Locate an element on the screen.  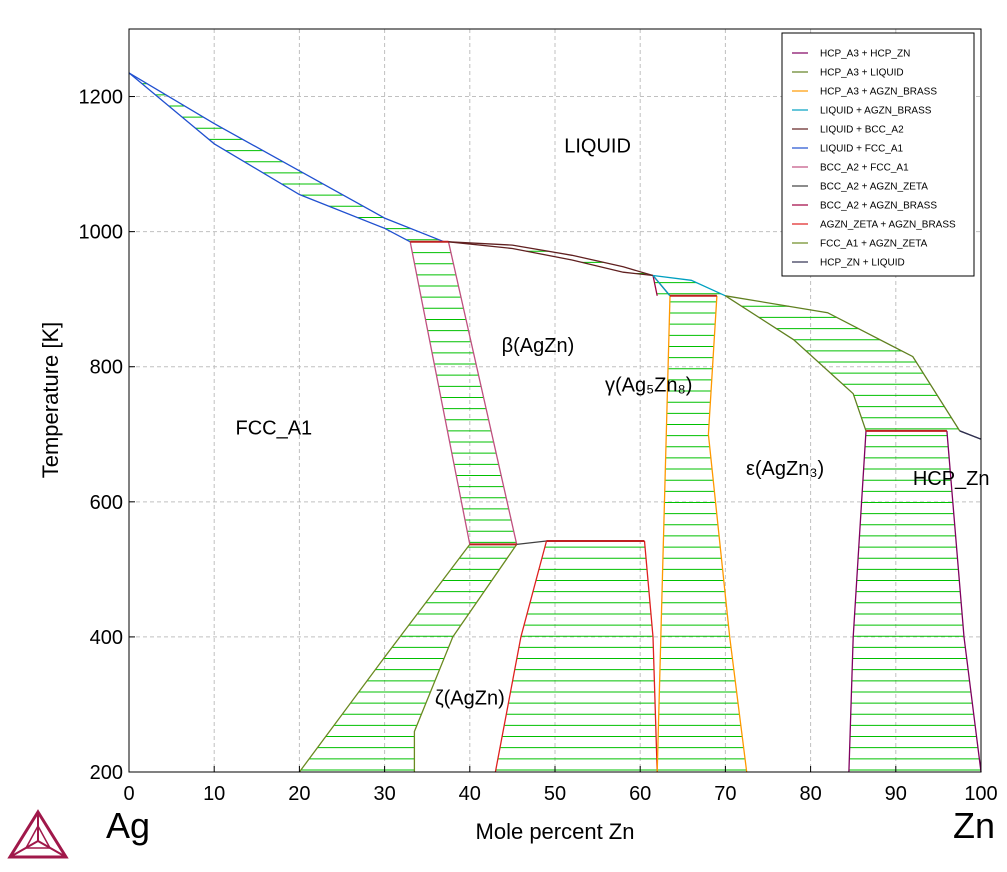
legend-entry: LIQUID + BCC_A2 is located at coordinates (862, 130).